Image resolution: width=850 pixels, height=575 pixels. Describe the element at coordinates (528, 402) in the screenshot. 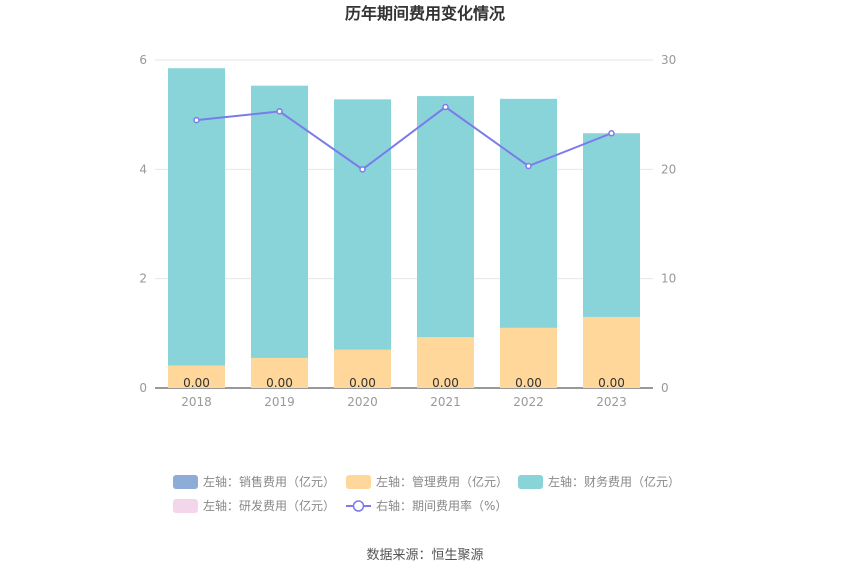

I see `x-tick-label: 2022` at that location.